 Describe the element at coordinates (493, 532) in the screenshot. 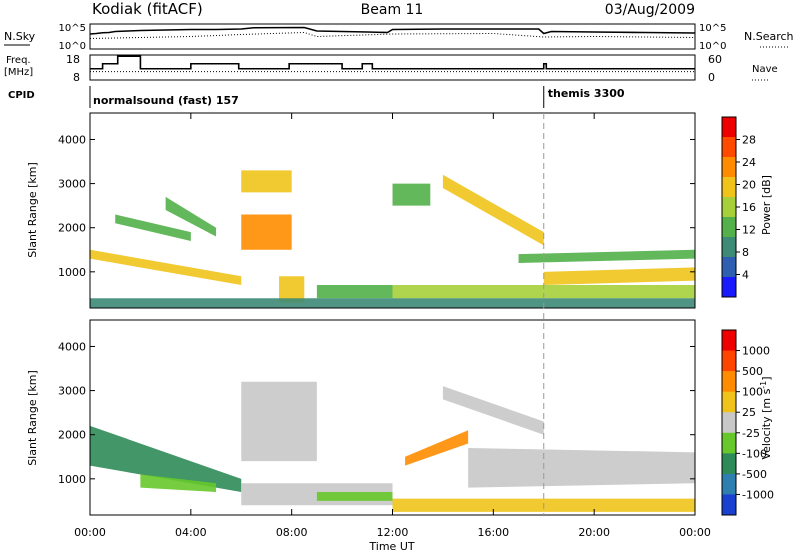

I see `xtick-label-4: 16:00` at that location.